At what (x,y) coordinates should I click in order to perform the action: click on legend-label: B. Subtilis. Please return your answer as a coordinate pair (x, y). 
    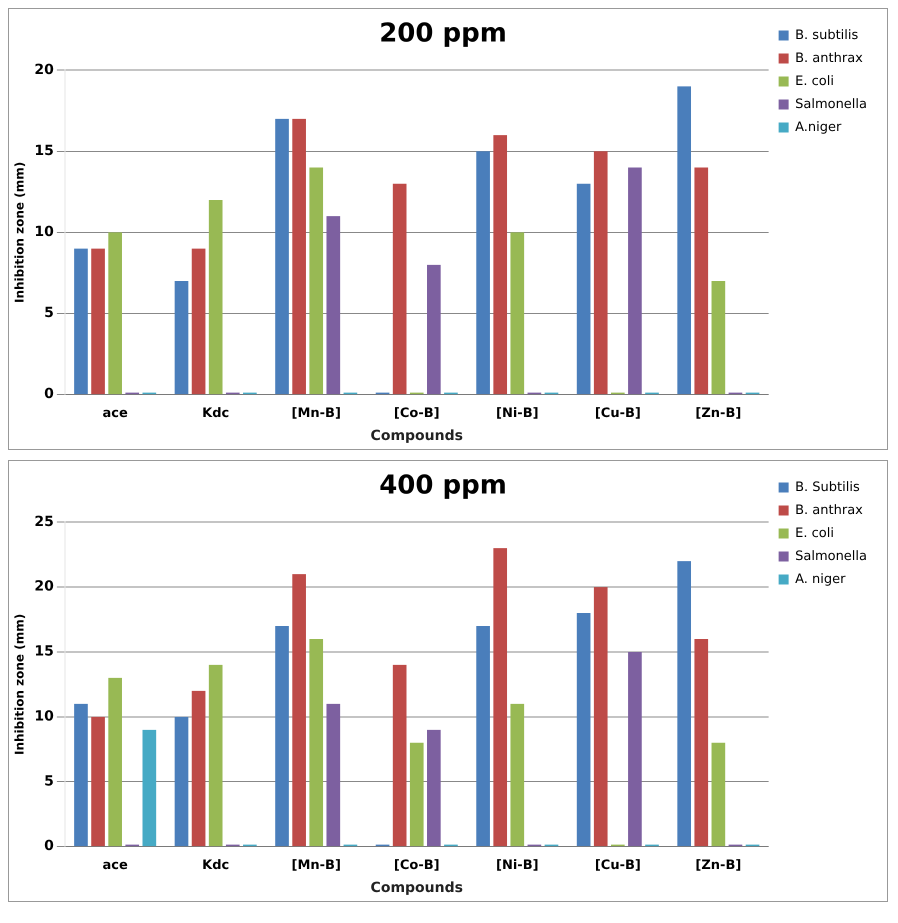
    Looking at the image, I should click on (827, 487).